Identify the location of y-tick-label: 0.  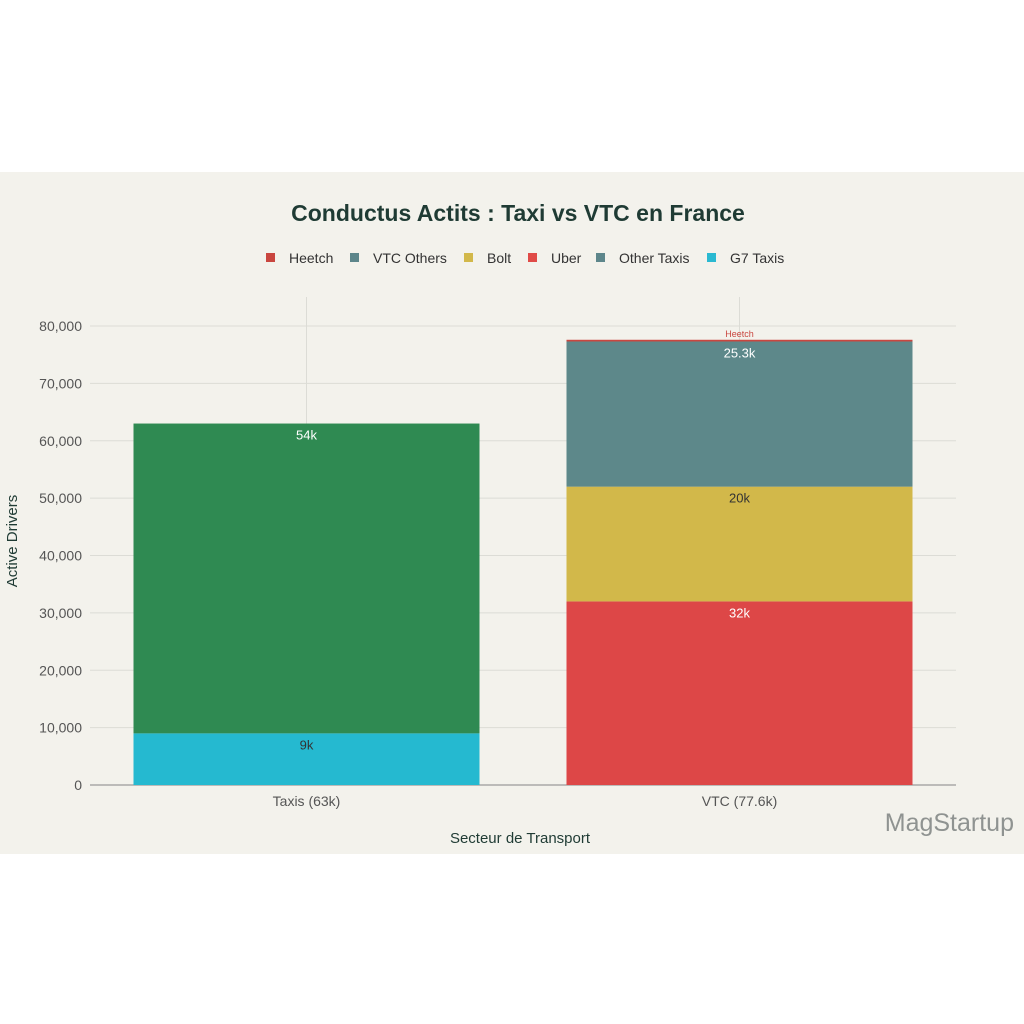
(78, 785).